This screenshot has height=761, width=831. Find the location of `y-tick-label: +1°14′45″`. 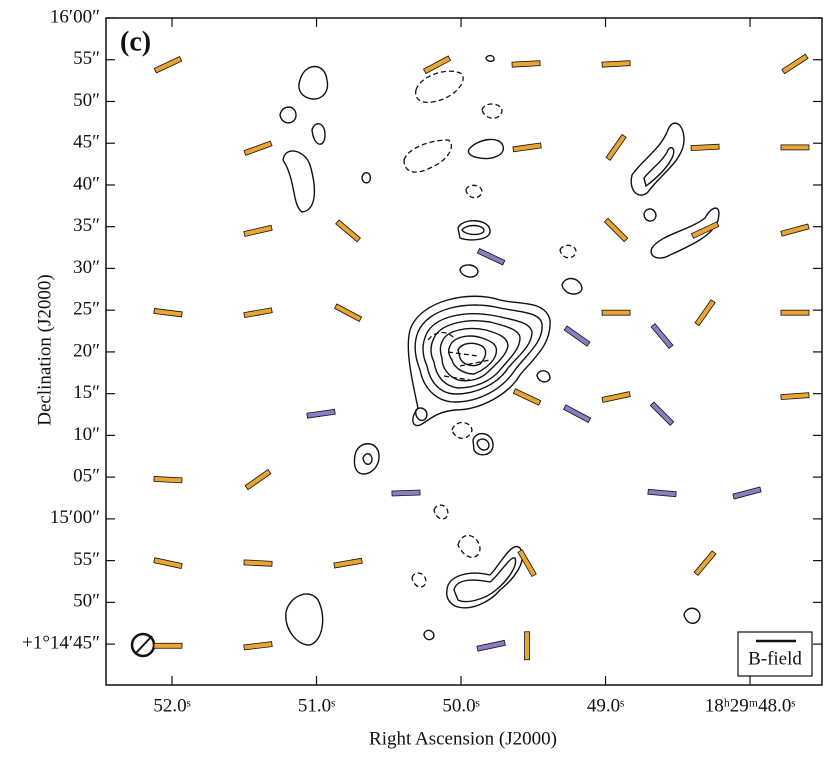

y-tick-label: +1°14′45″ is located at coordinates (61, 642).